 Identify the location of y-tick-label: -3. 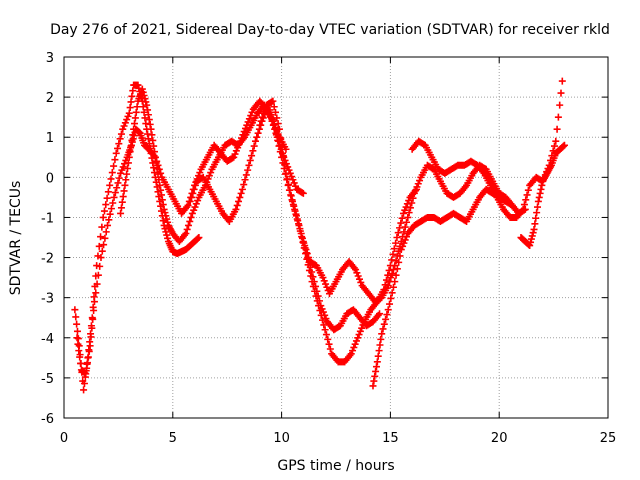
(47, 299).